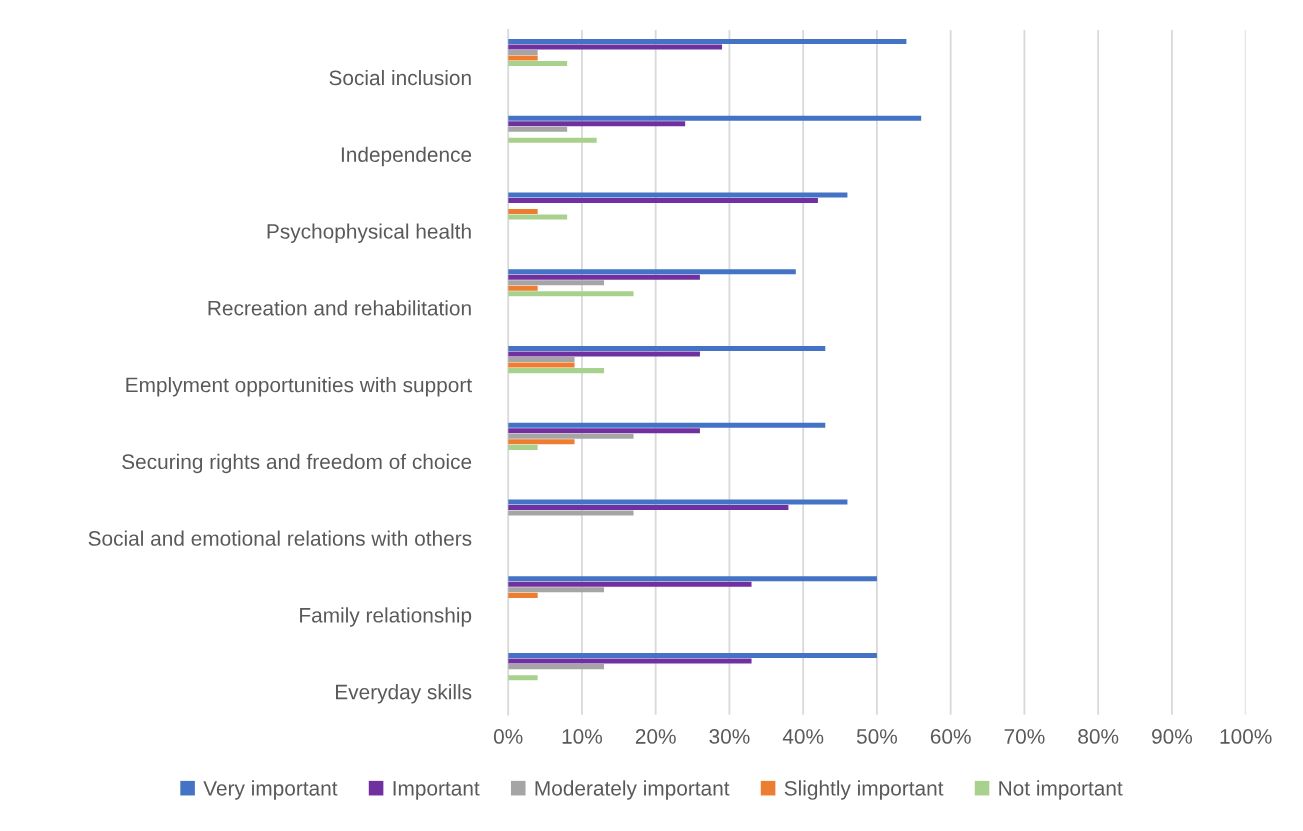  I want to click on x-tick-label: 0%, so click(508, 736).